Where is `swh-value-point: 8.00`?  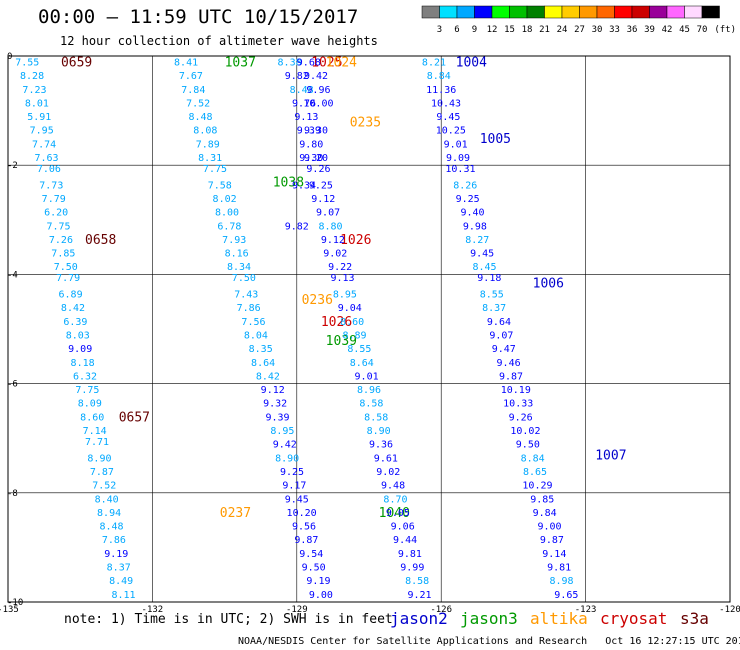 swh-value-point: 8.00 is located at coordinates (227, 213).